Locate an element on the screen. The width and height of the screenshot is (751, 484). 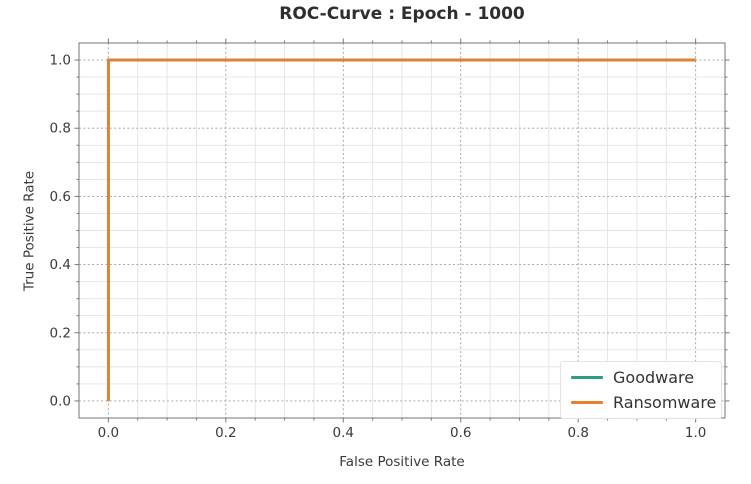
x-tick-label: 1.0 is located at coordinates (695, 433).